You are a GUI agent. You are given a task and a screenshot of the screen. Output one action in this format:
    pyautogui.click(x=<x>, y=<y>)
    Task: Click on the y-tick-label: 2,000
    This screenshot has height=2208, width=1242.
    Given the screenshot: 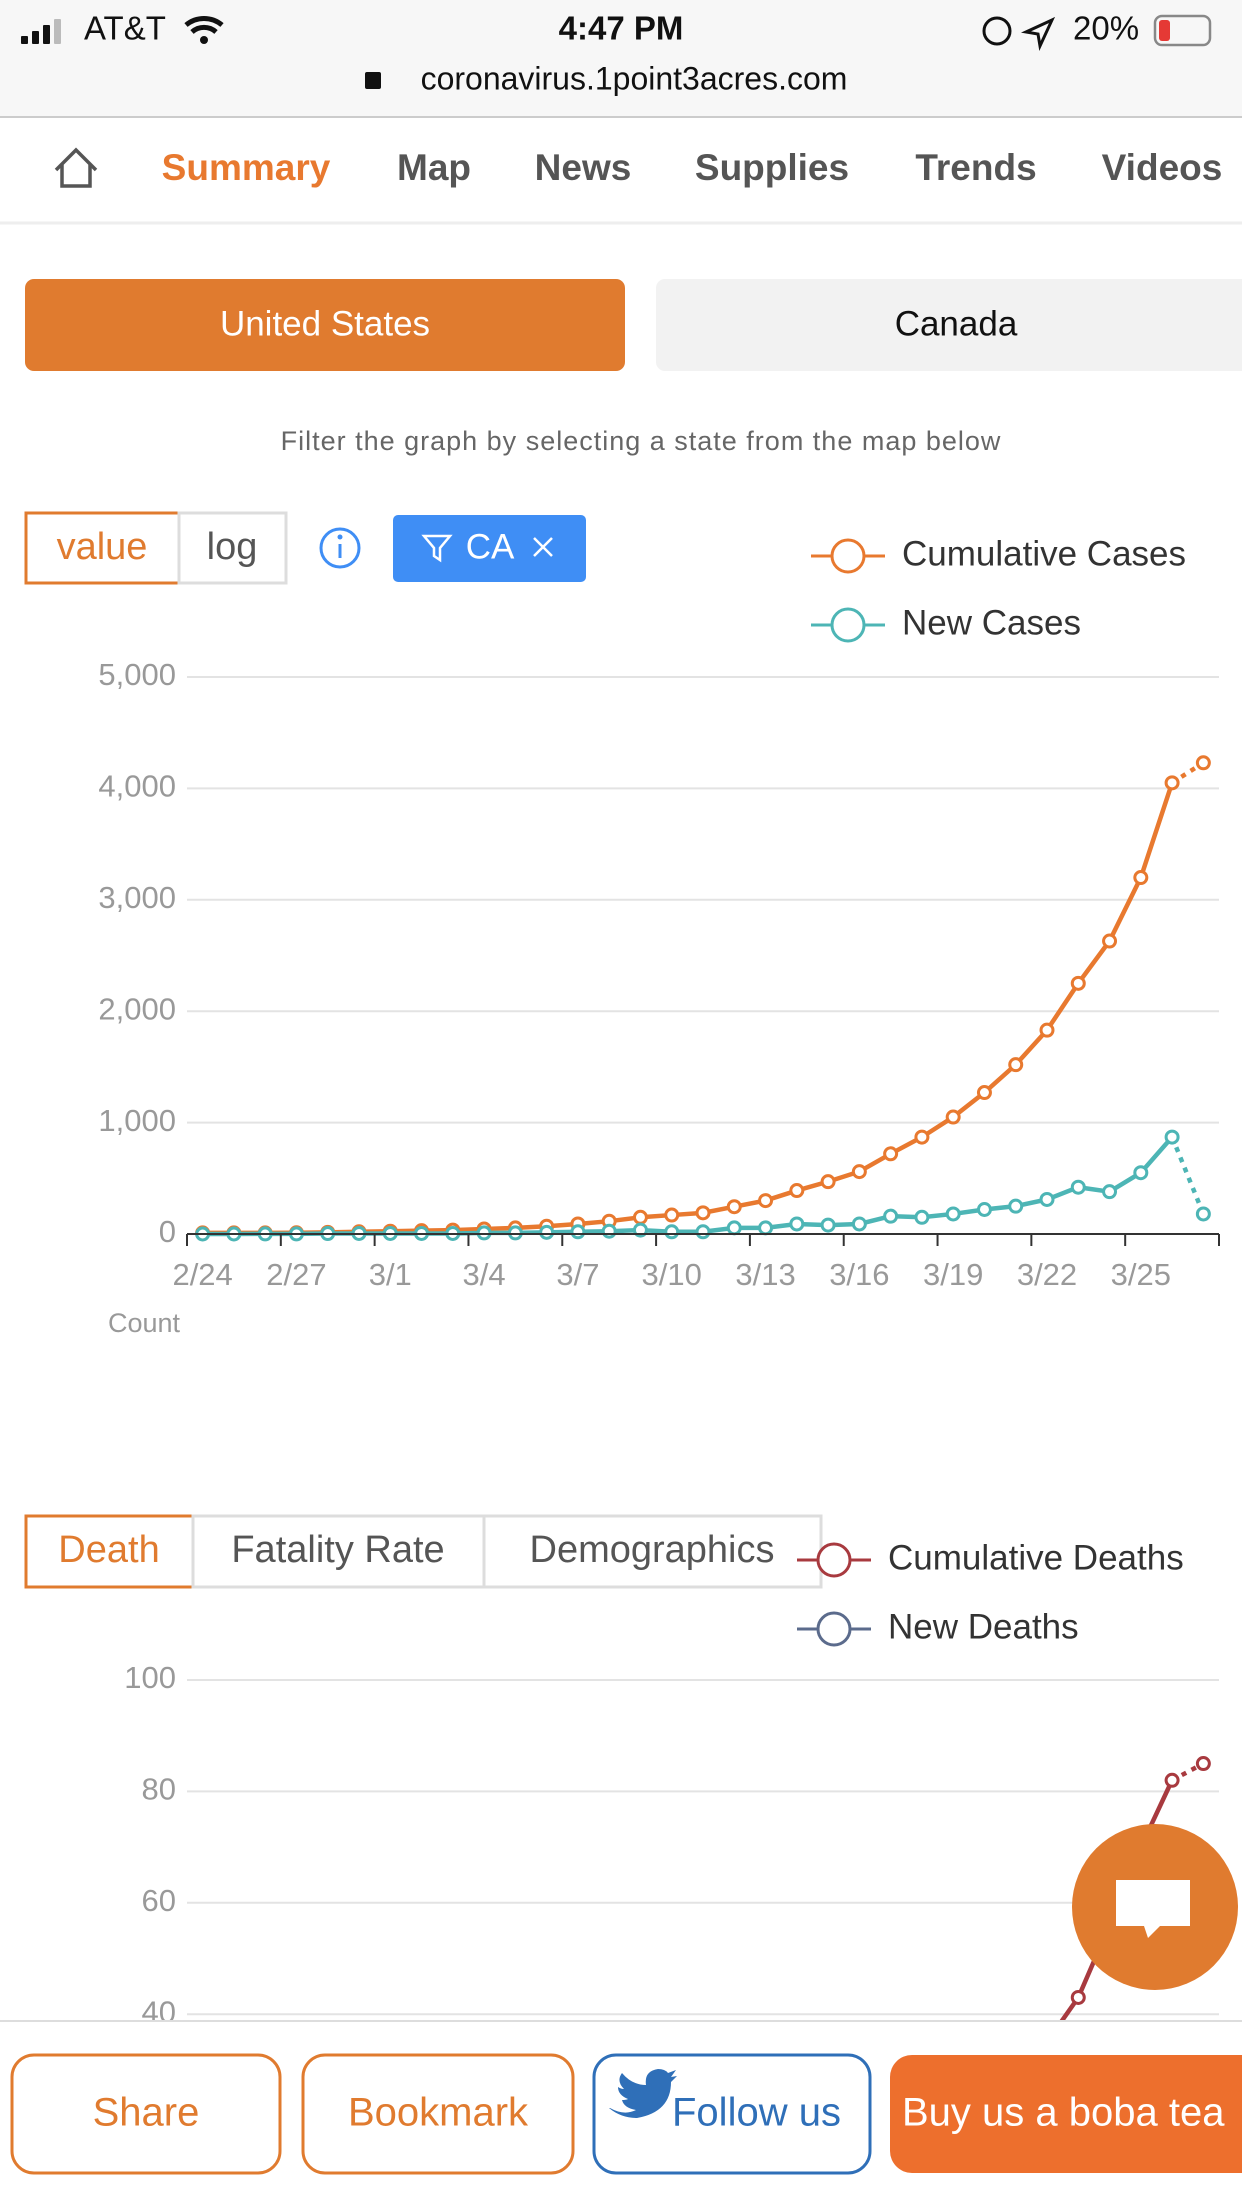 What is the action you would take?
    pyautogui.click(x=137, y=1008)
    